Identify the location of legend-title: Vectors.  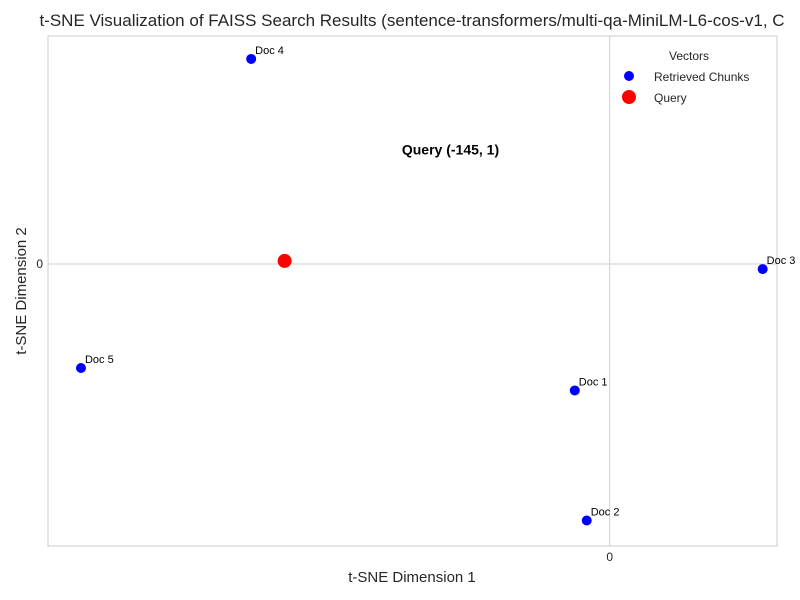
(689, 56).